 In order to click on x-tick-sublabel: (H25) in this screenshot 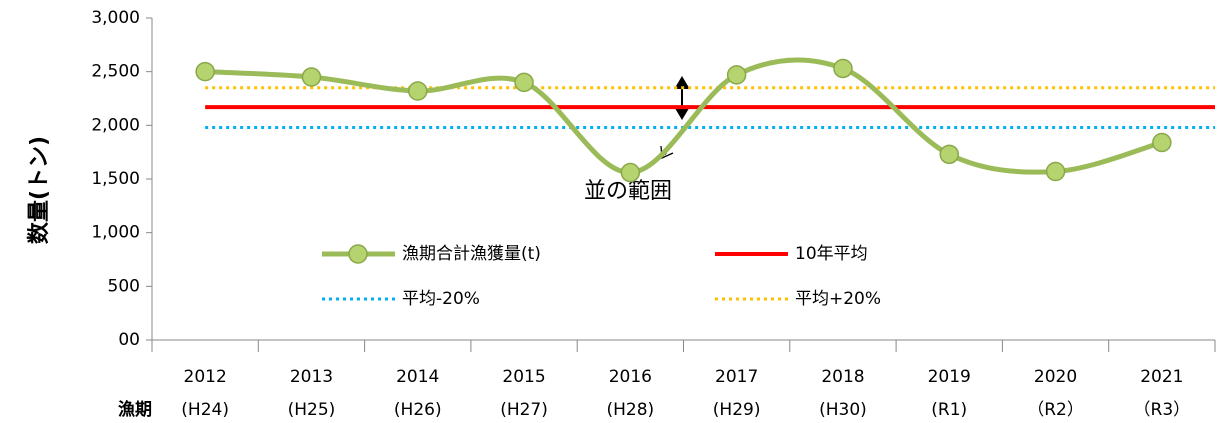, I will do `click(312, 410)`.